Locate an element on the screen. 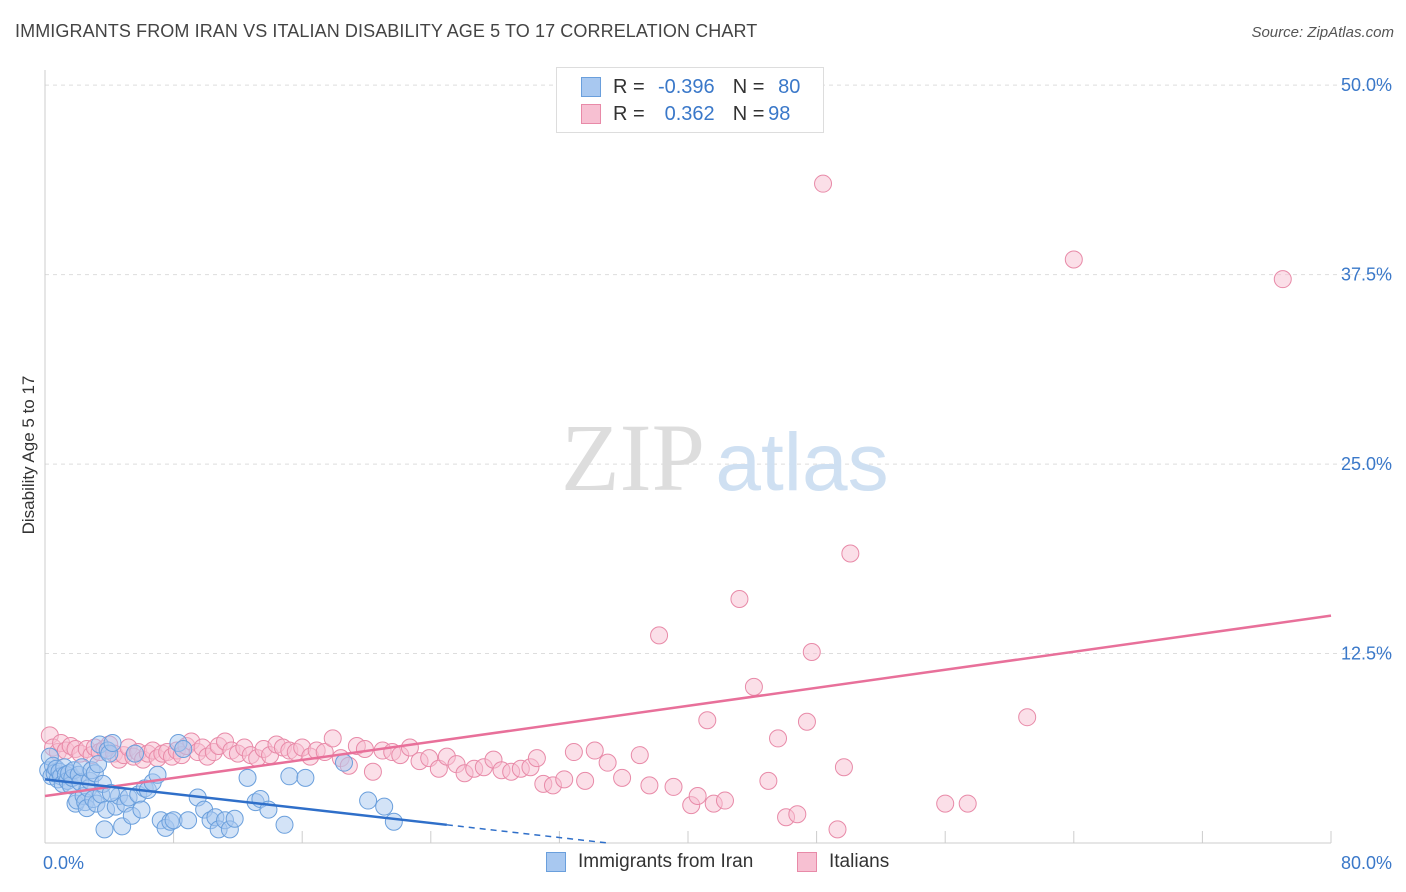 Image resolution: width=1406 pixels, height=892 pixels. watermark-zip: ZIP is located at coordinates (633, 457).